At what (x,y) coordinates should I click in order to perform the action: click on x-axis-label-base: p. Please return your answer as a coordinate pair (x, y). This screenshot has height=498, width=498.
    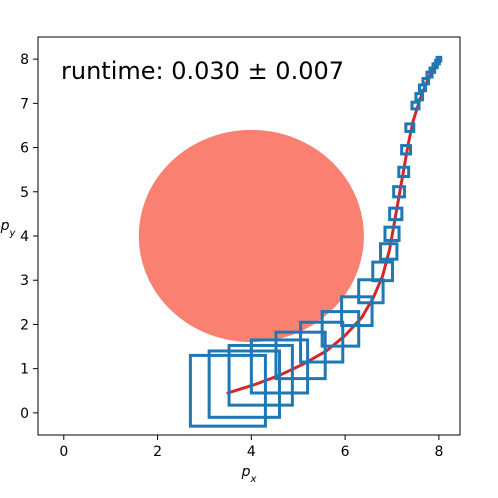
    Looking at the image, I should click on (246, 472).